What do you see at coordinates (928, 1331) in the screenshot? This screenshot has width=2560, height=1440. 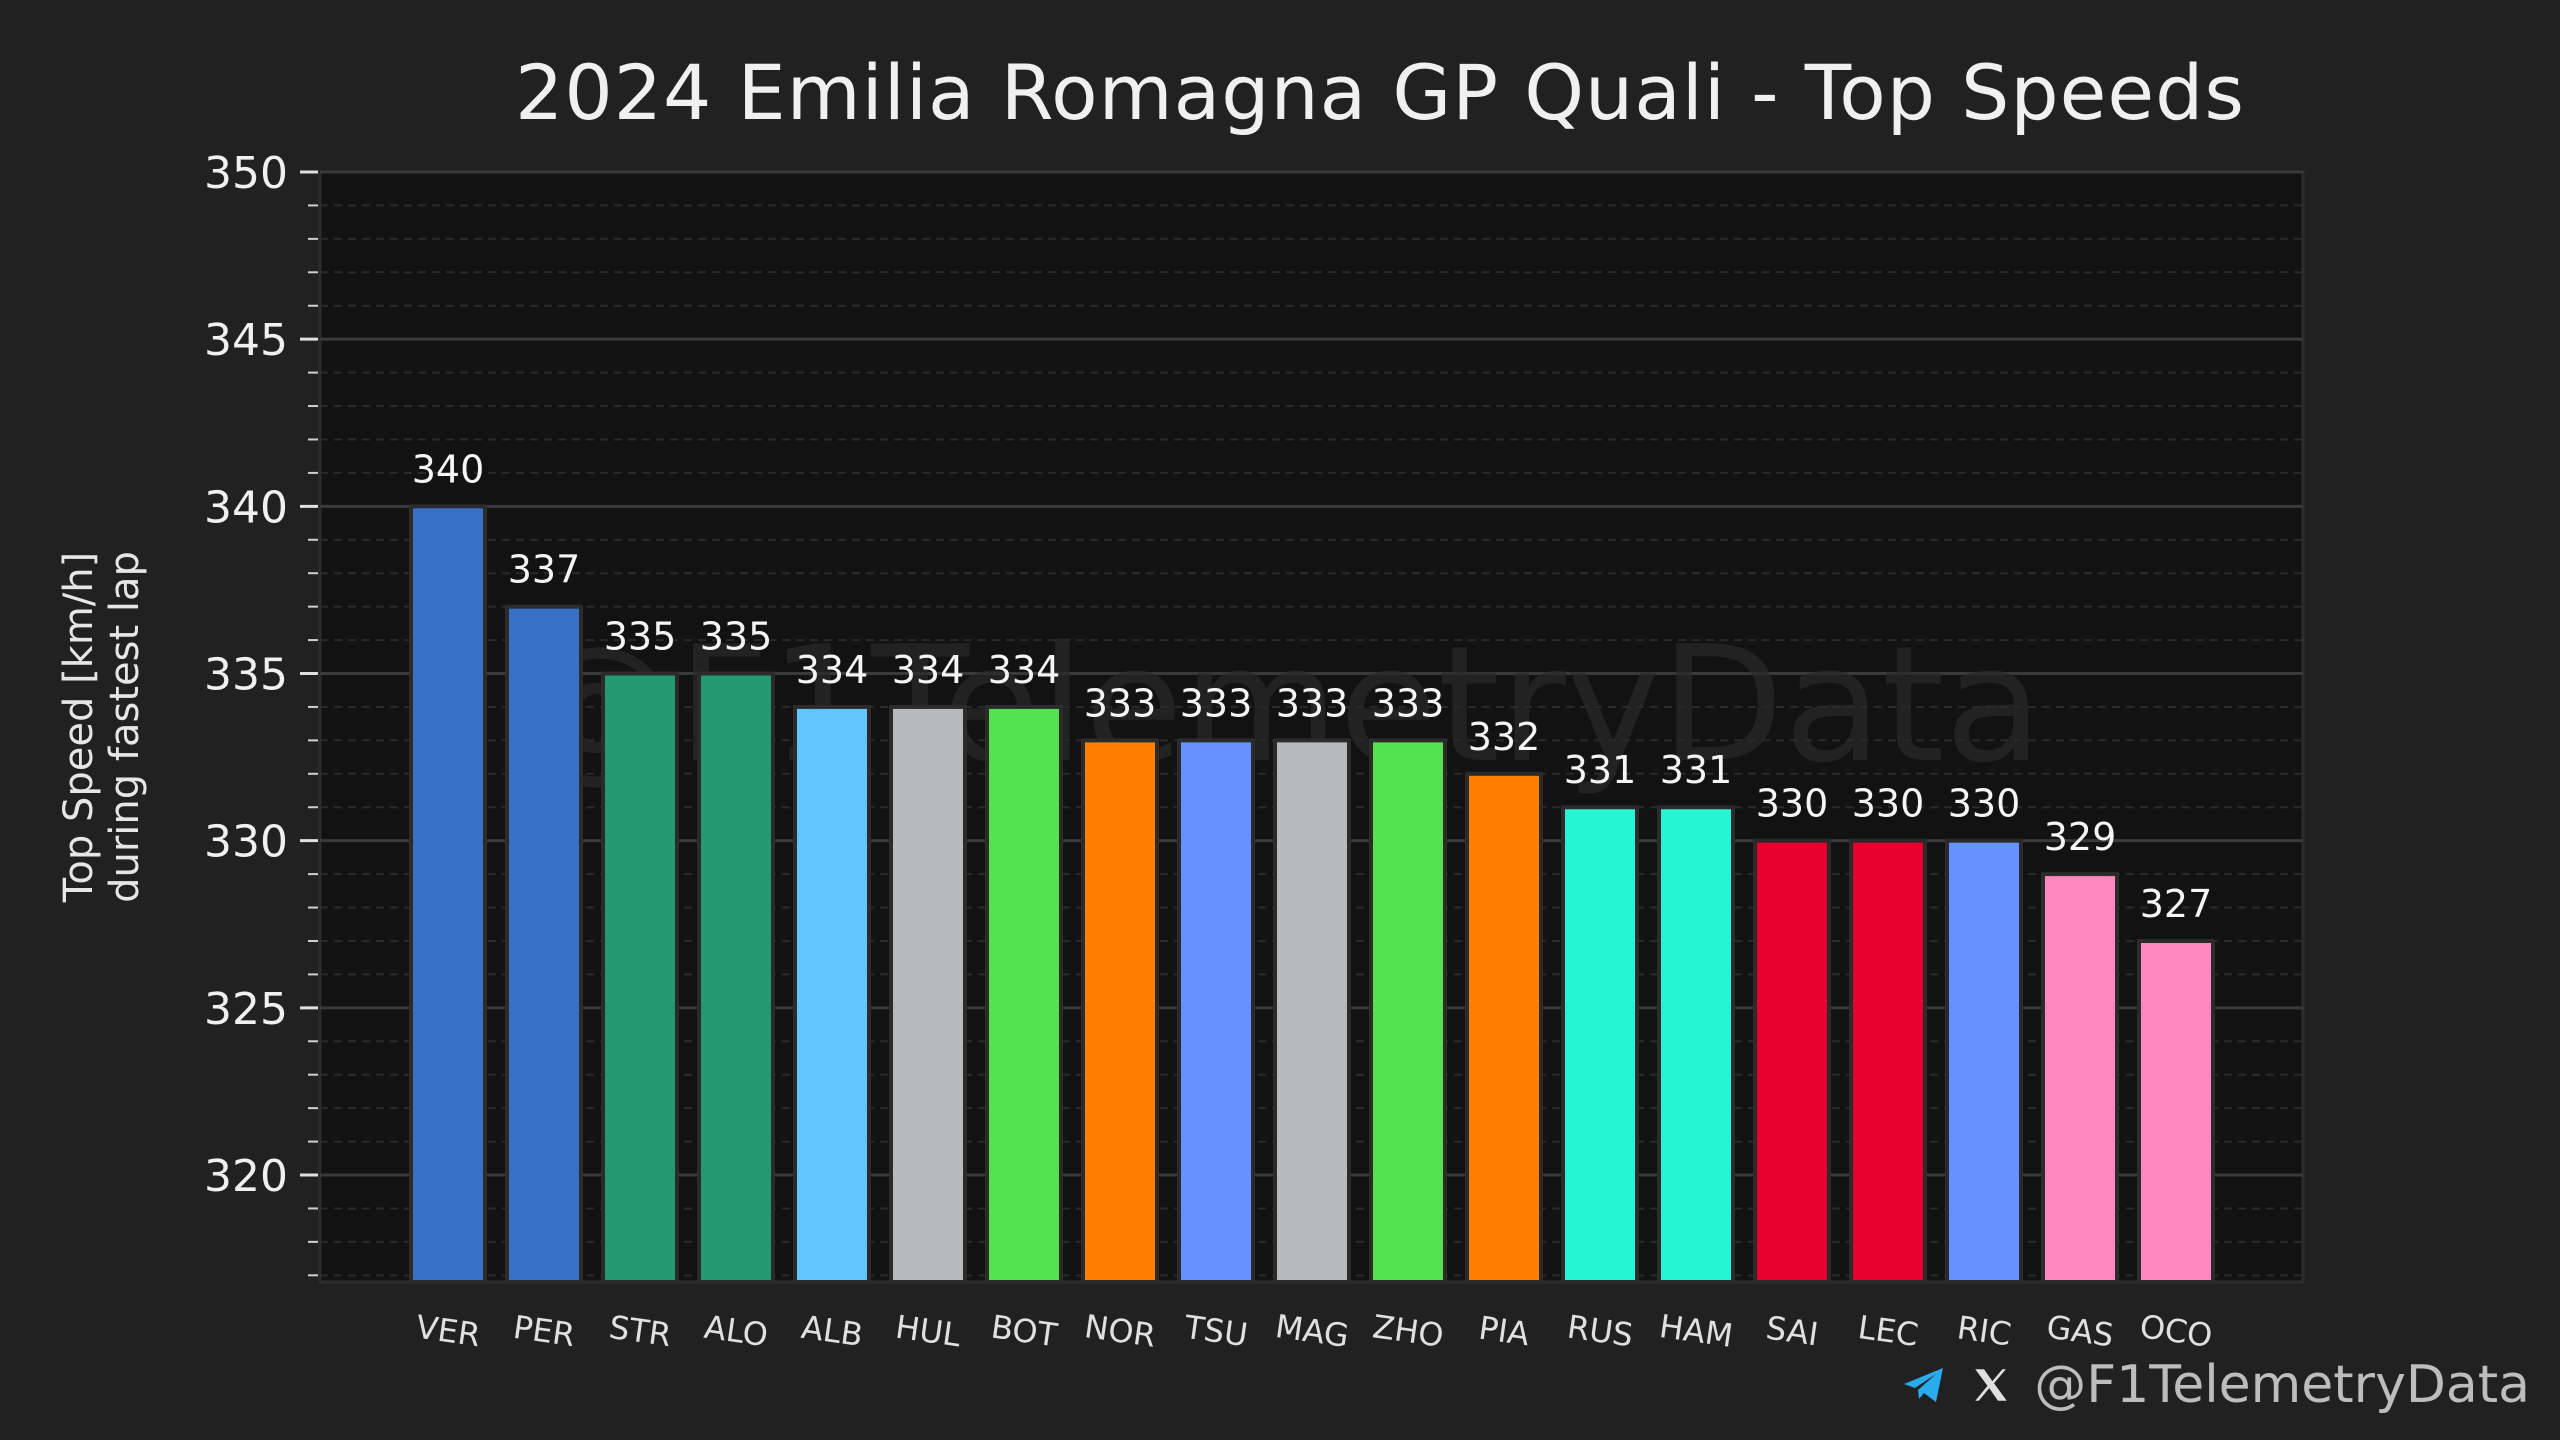 I see `x-tick-label: HUL` at bounding box center [928, 1331].